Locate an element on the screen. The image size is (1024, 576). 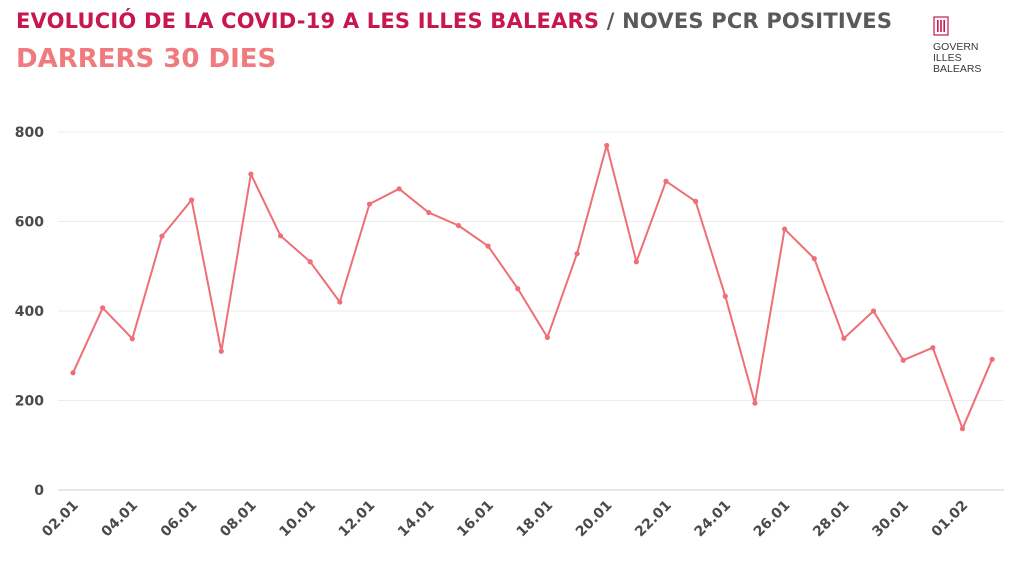
govern-logo: GOVERN ILLES BALEARS is located at coordinates (973, 45).